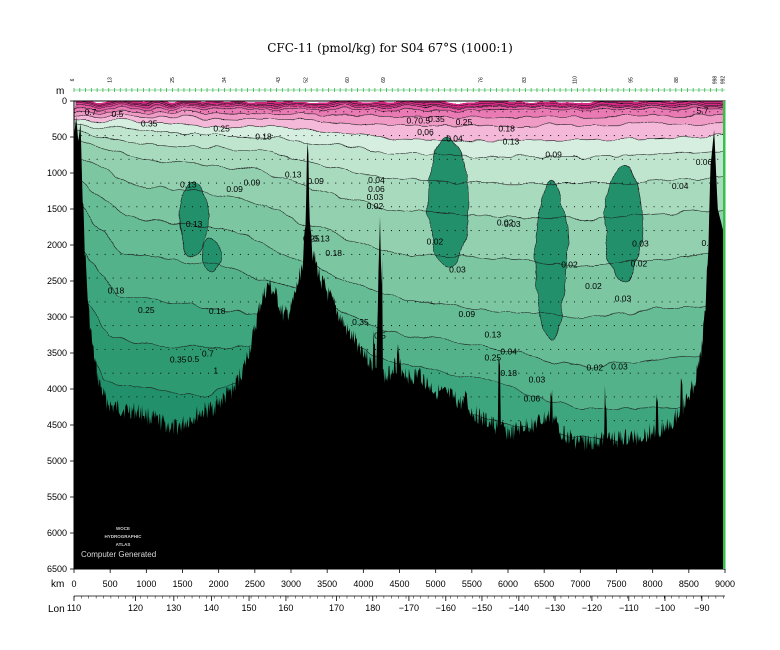 The image size is (780, 650). Describe the element at coordinates (56, 609) in the screenshot. I see `longitude-axis-label: Lon` at that location.